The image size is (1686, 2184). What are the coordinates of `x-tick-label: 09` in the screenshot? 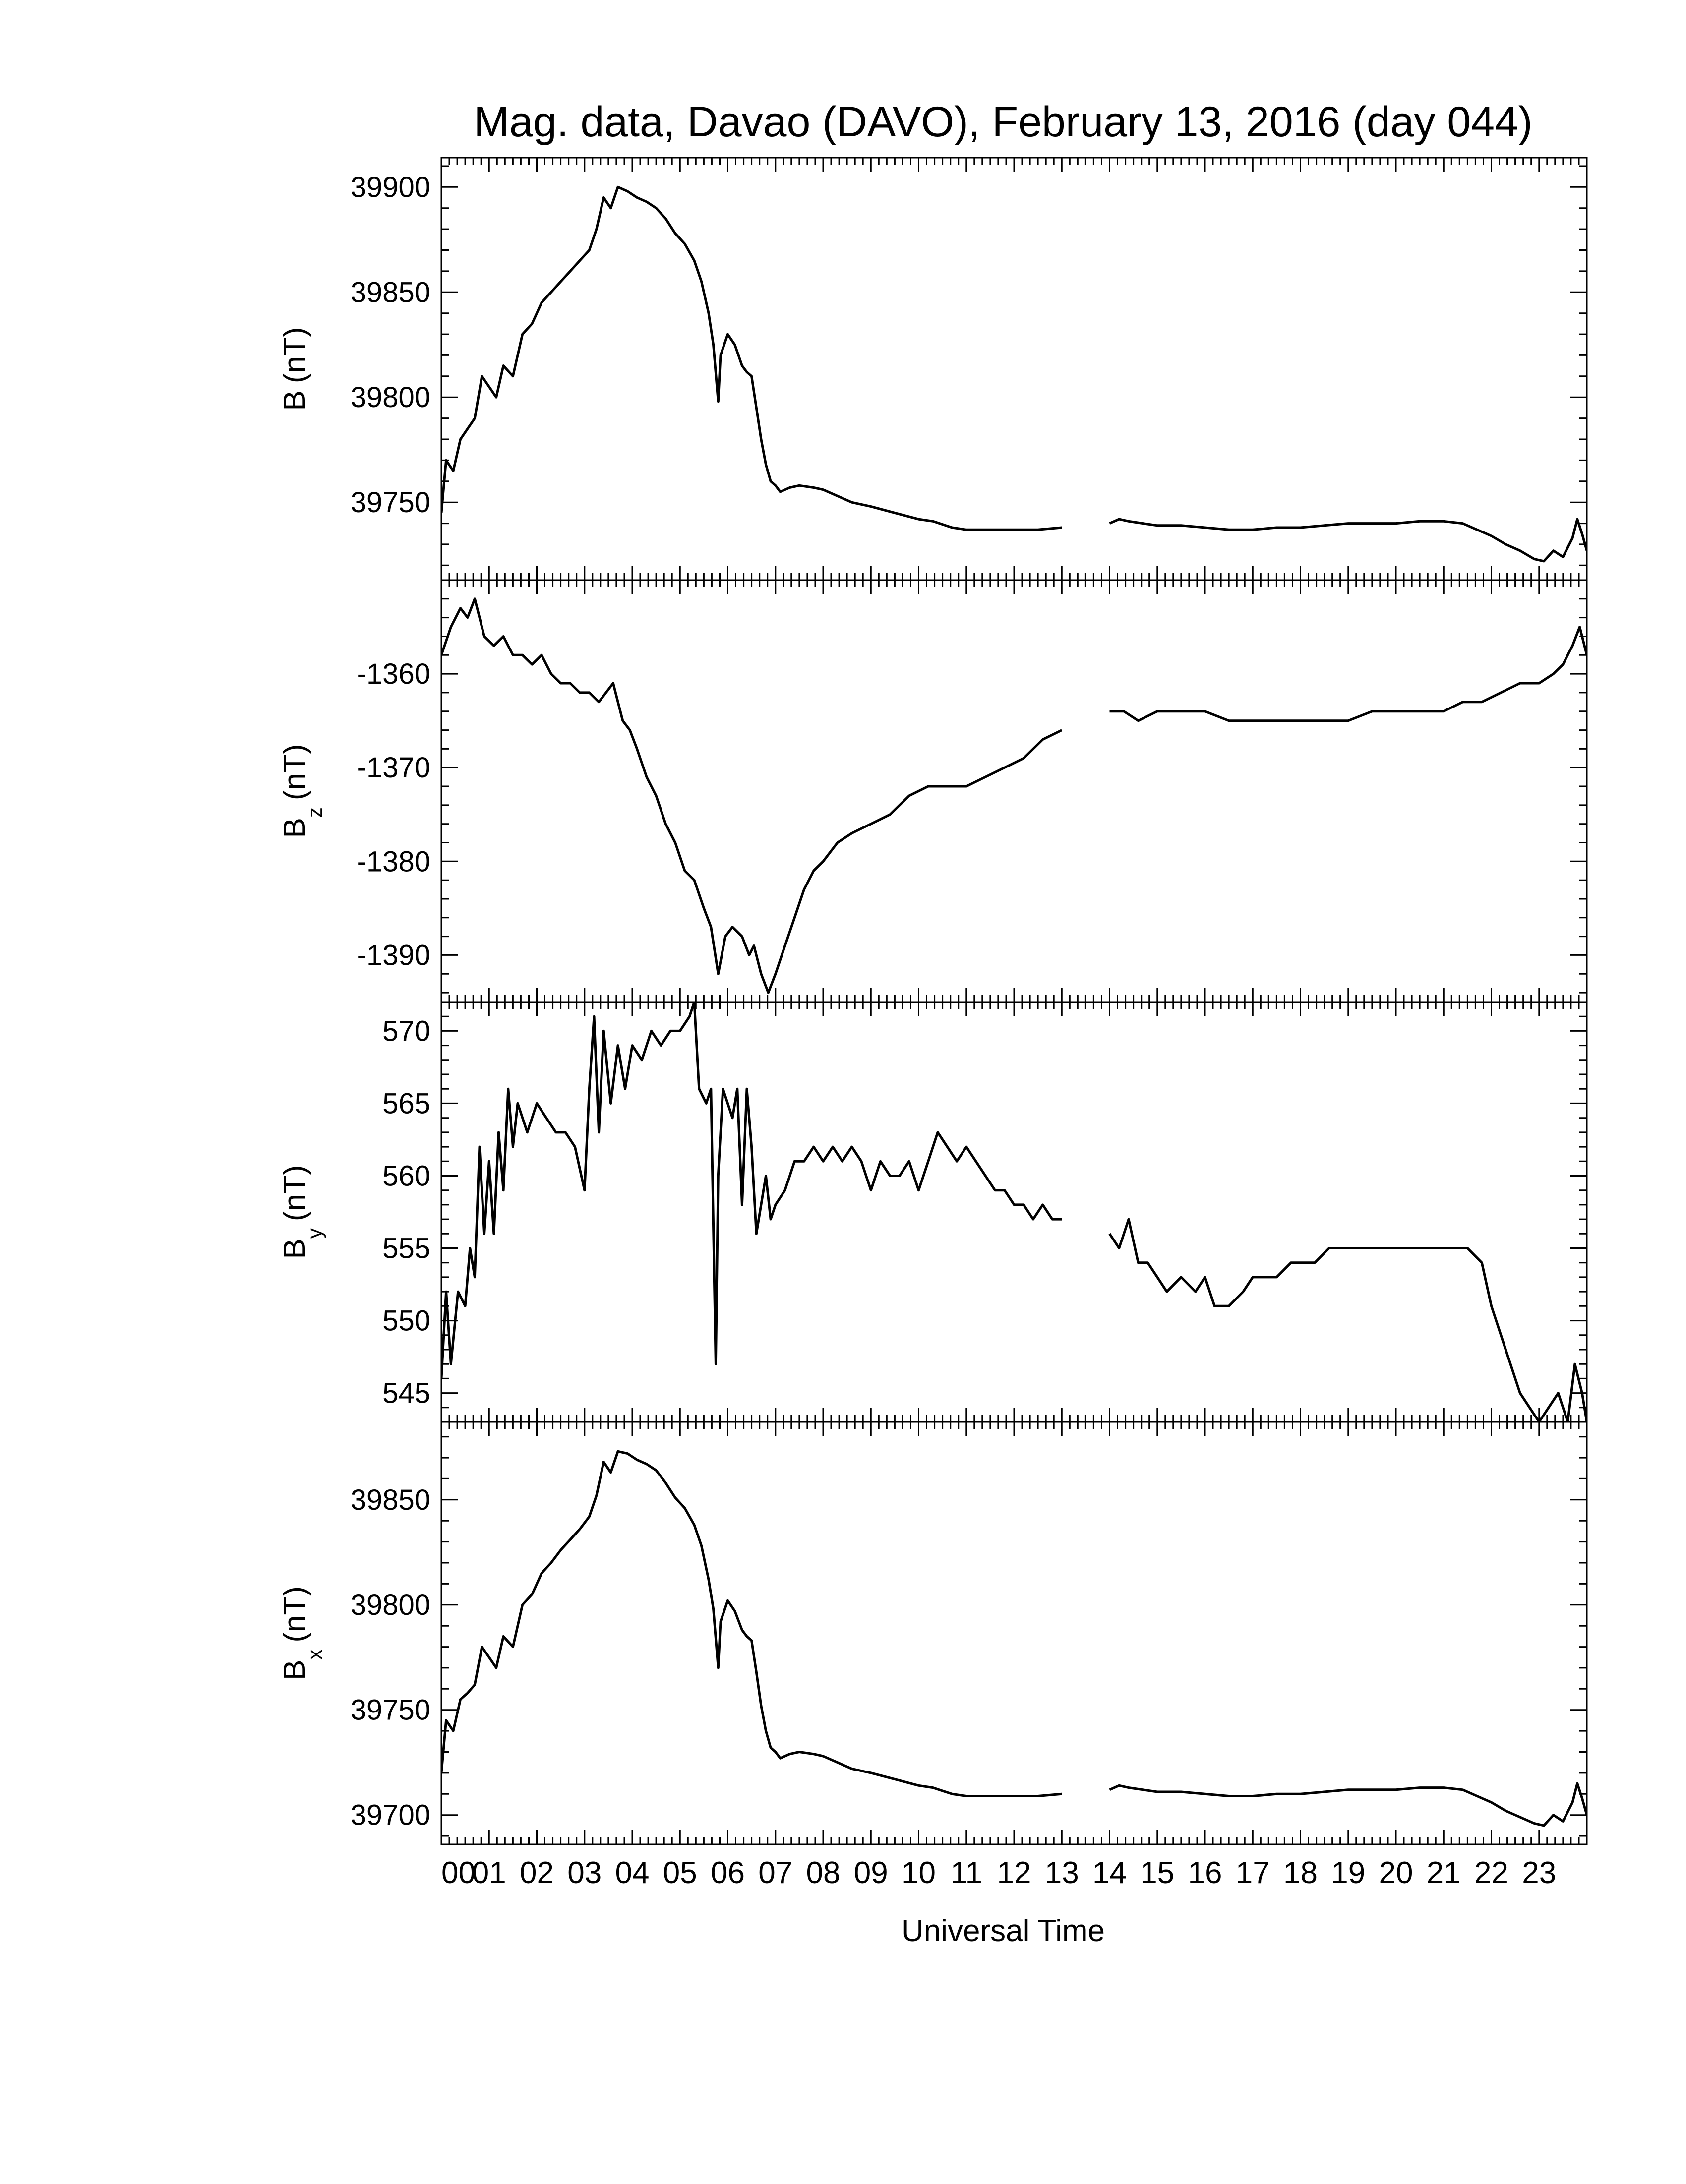 It's located at (871, 1873).